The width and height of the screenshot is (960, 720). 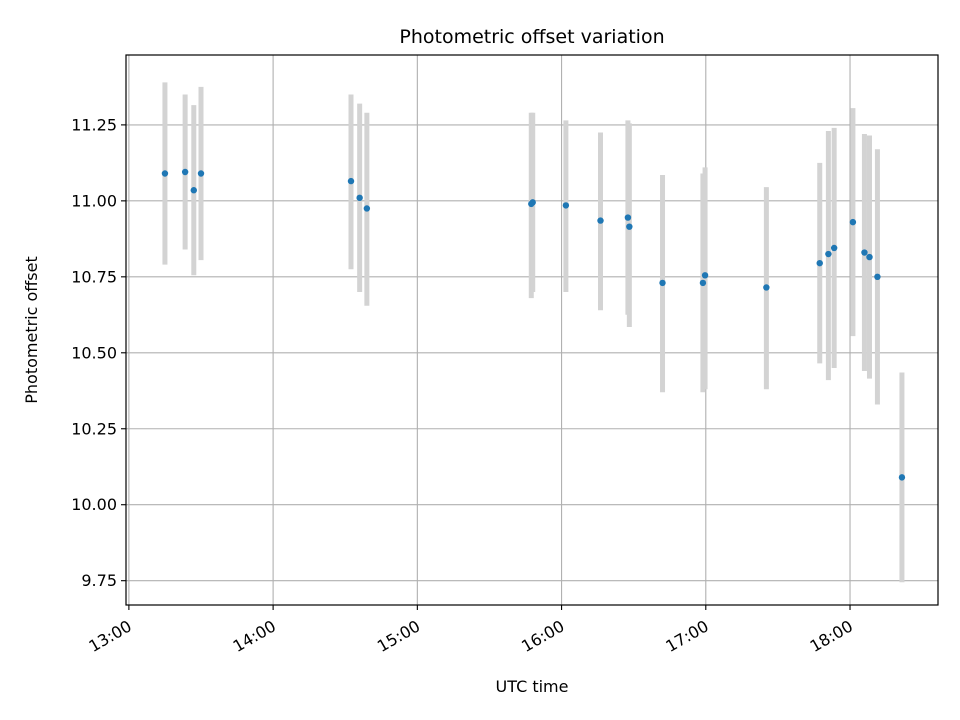 I want to click on x-tick-label: 16:00, so click(x=542, y=636).